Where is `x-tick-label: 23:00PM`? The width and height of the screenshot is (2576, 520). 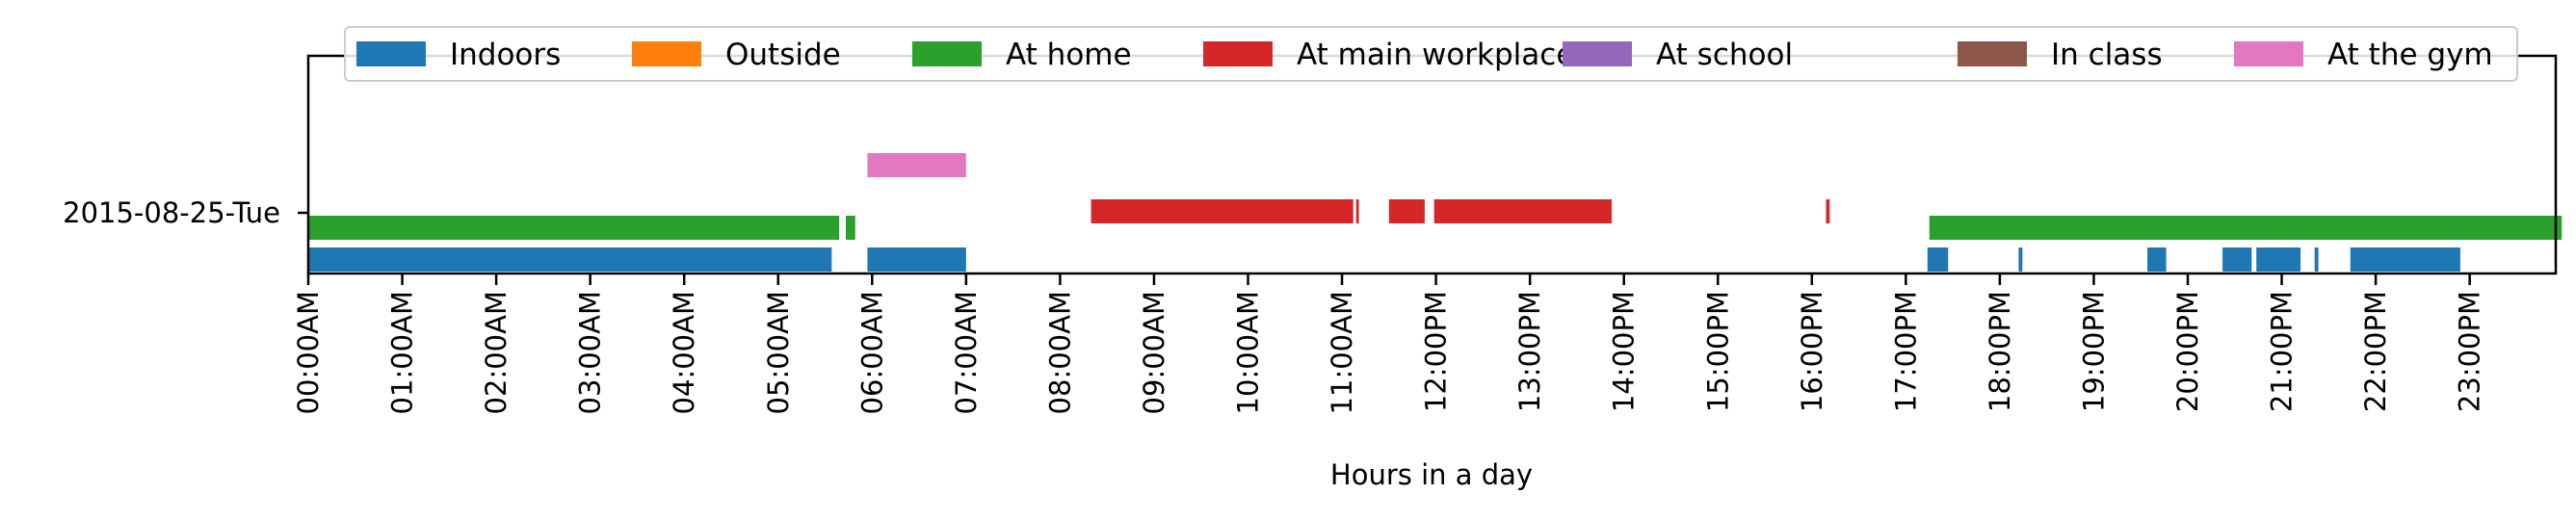 x-tick-label: 23:00PM is located at coordinates (2470, 351).